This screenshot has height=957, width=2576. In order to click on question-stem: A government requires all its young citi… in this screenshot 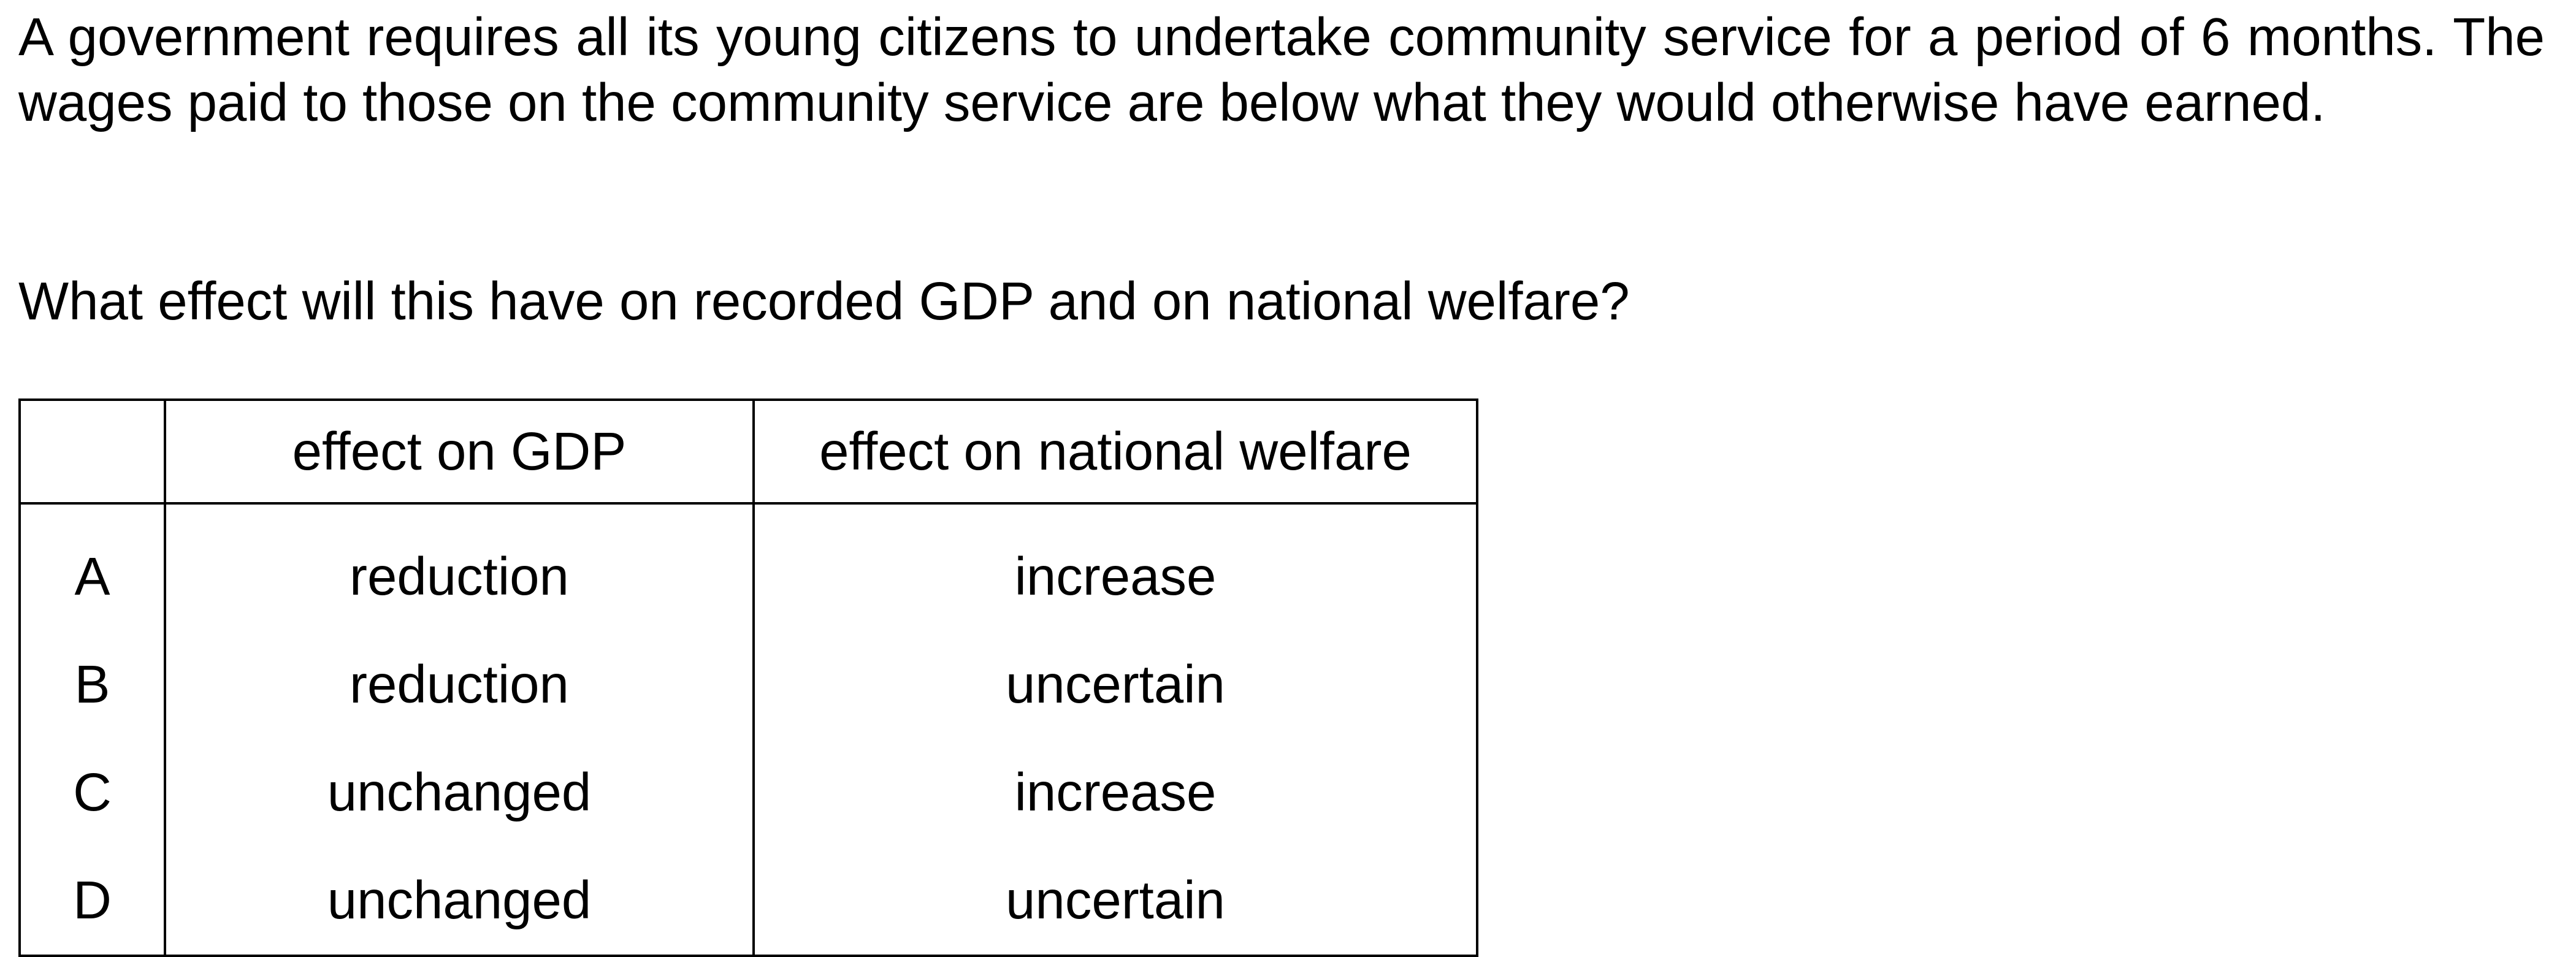, I will do `click(1281, 69)`.